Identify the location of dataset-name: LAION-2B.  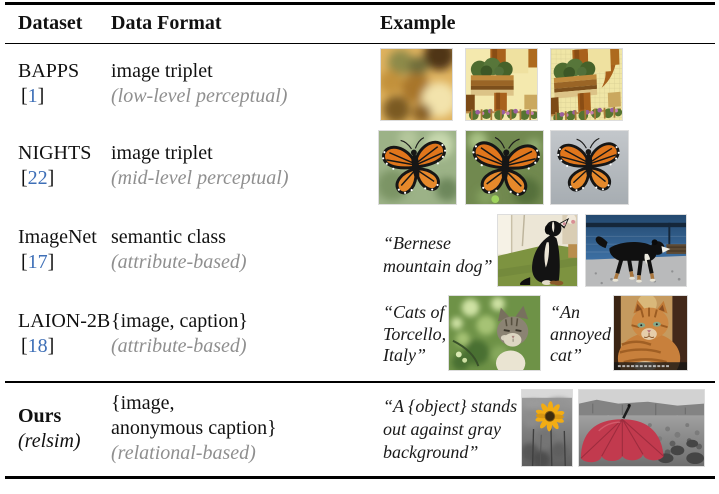
(64, 321).